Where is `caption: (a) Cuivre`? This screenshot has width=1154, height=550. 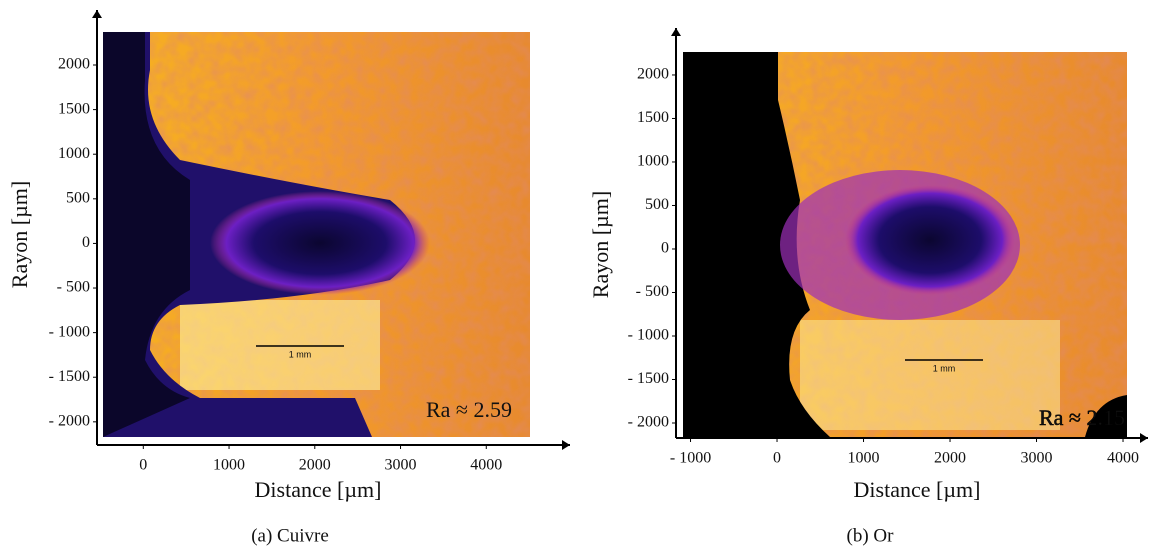
caption: (a) Cuivre is located at coordinates (290, 535).